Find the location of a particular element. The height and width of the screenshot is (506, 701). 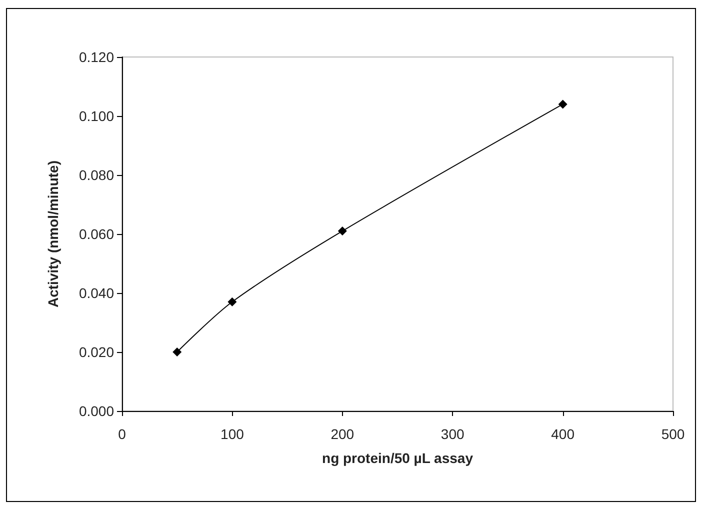

x-tick-label: 200 is located at coordinates (342, 434).